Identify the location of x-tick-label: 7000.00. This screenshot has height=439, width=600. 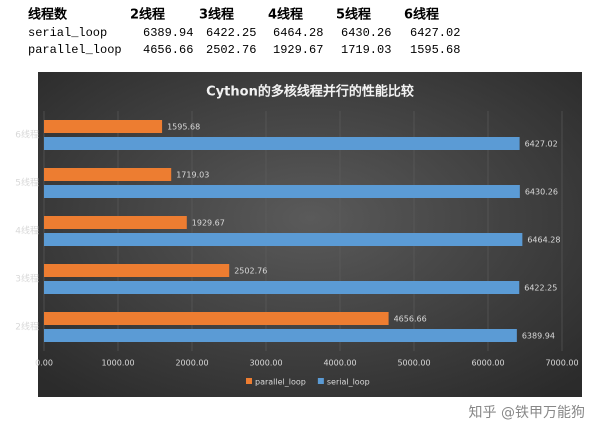
(561, 363).